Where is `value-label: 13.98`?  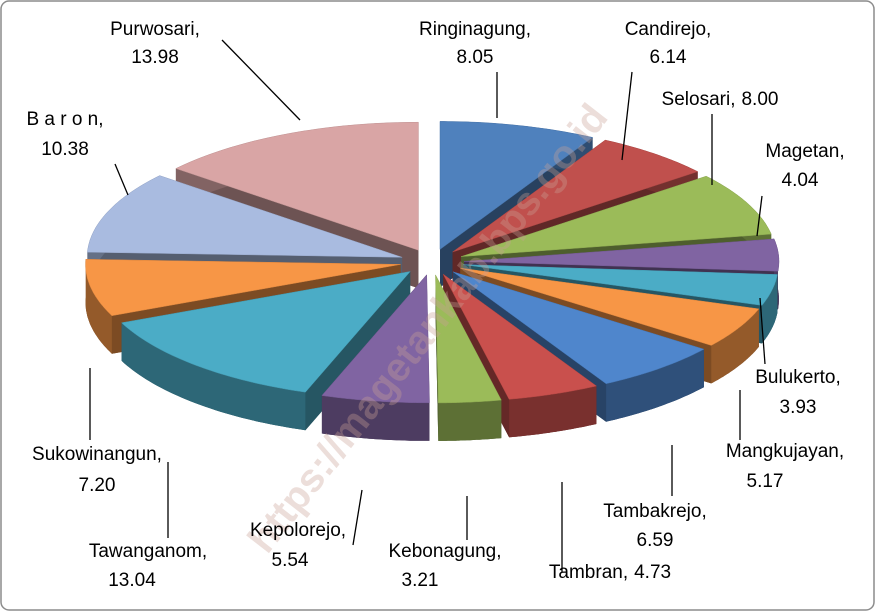 value-label: 13.98 is located at coordinates (155, 57).